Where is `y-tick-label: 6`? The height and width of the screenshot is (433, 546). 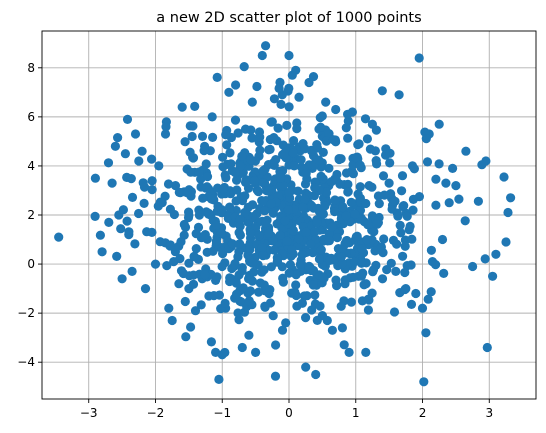
y-tick-label: 6 is located at coordinates (31, 117).